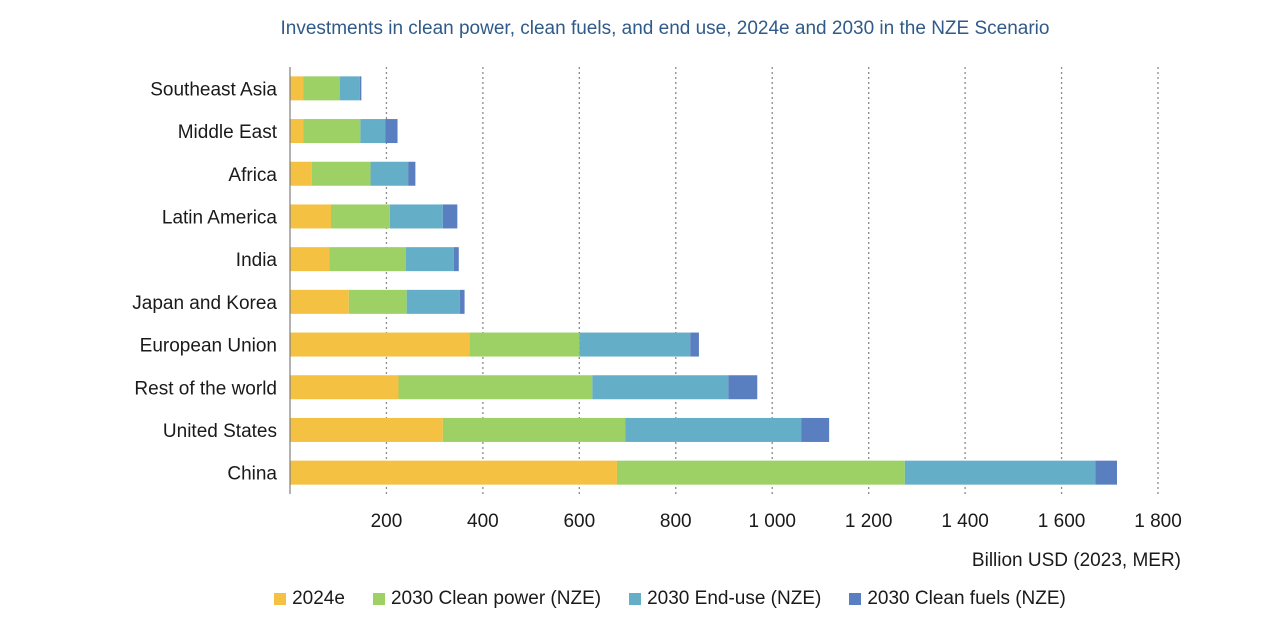 Image resolution: width=1280 pixels, height=630 pixels. I want to click on category-label: Middle East, so click(228, 132).